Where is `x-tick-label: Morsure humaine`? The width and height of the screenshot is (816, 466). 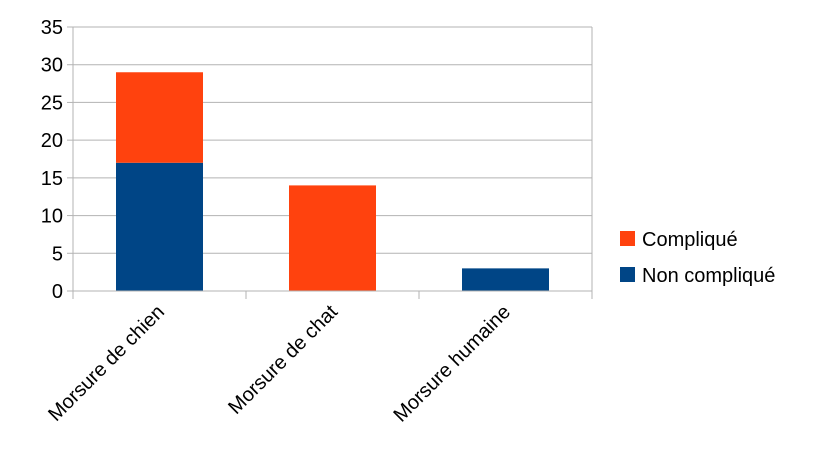
x-tick-label: Morsure humaine is located at coordinates (452, 364).